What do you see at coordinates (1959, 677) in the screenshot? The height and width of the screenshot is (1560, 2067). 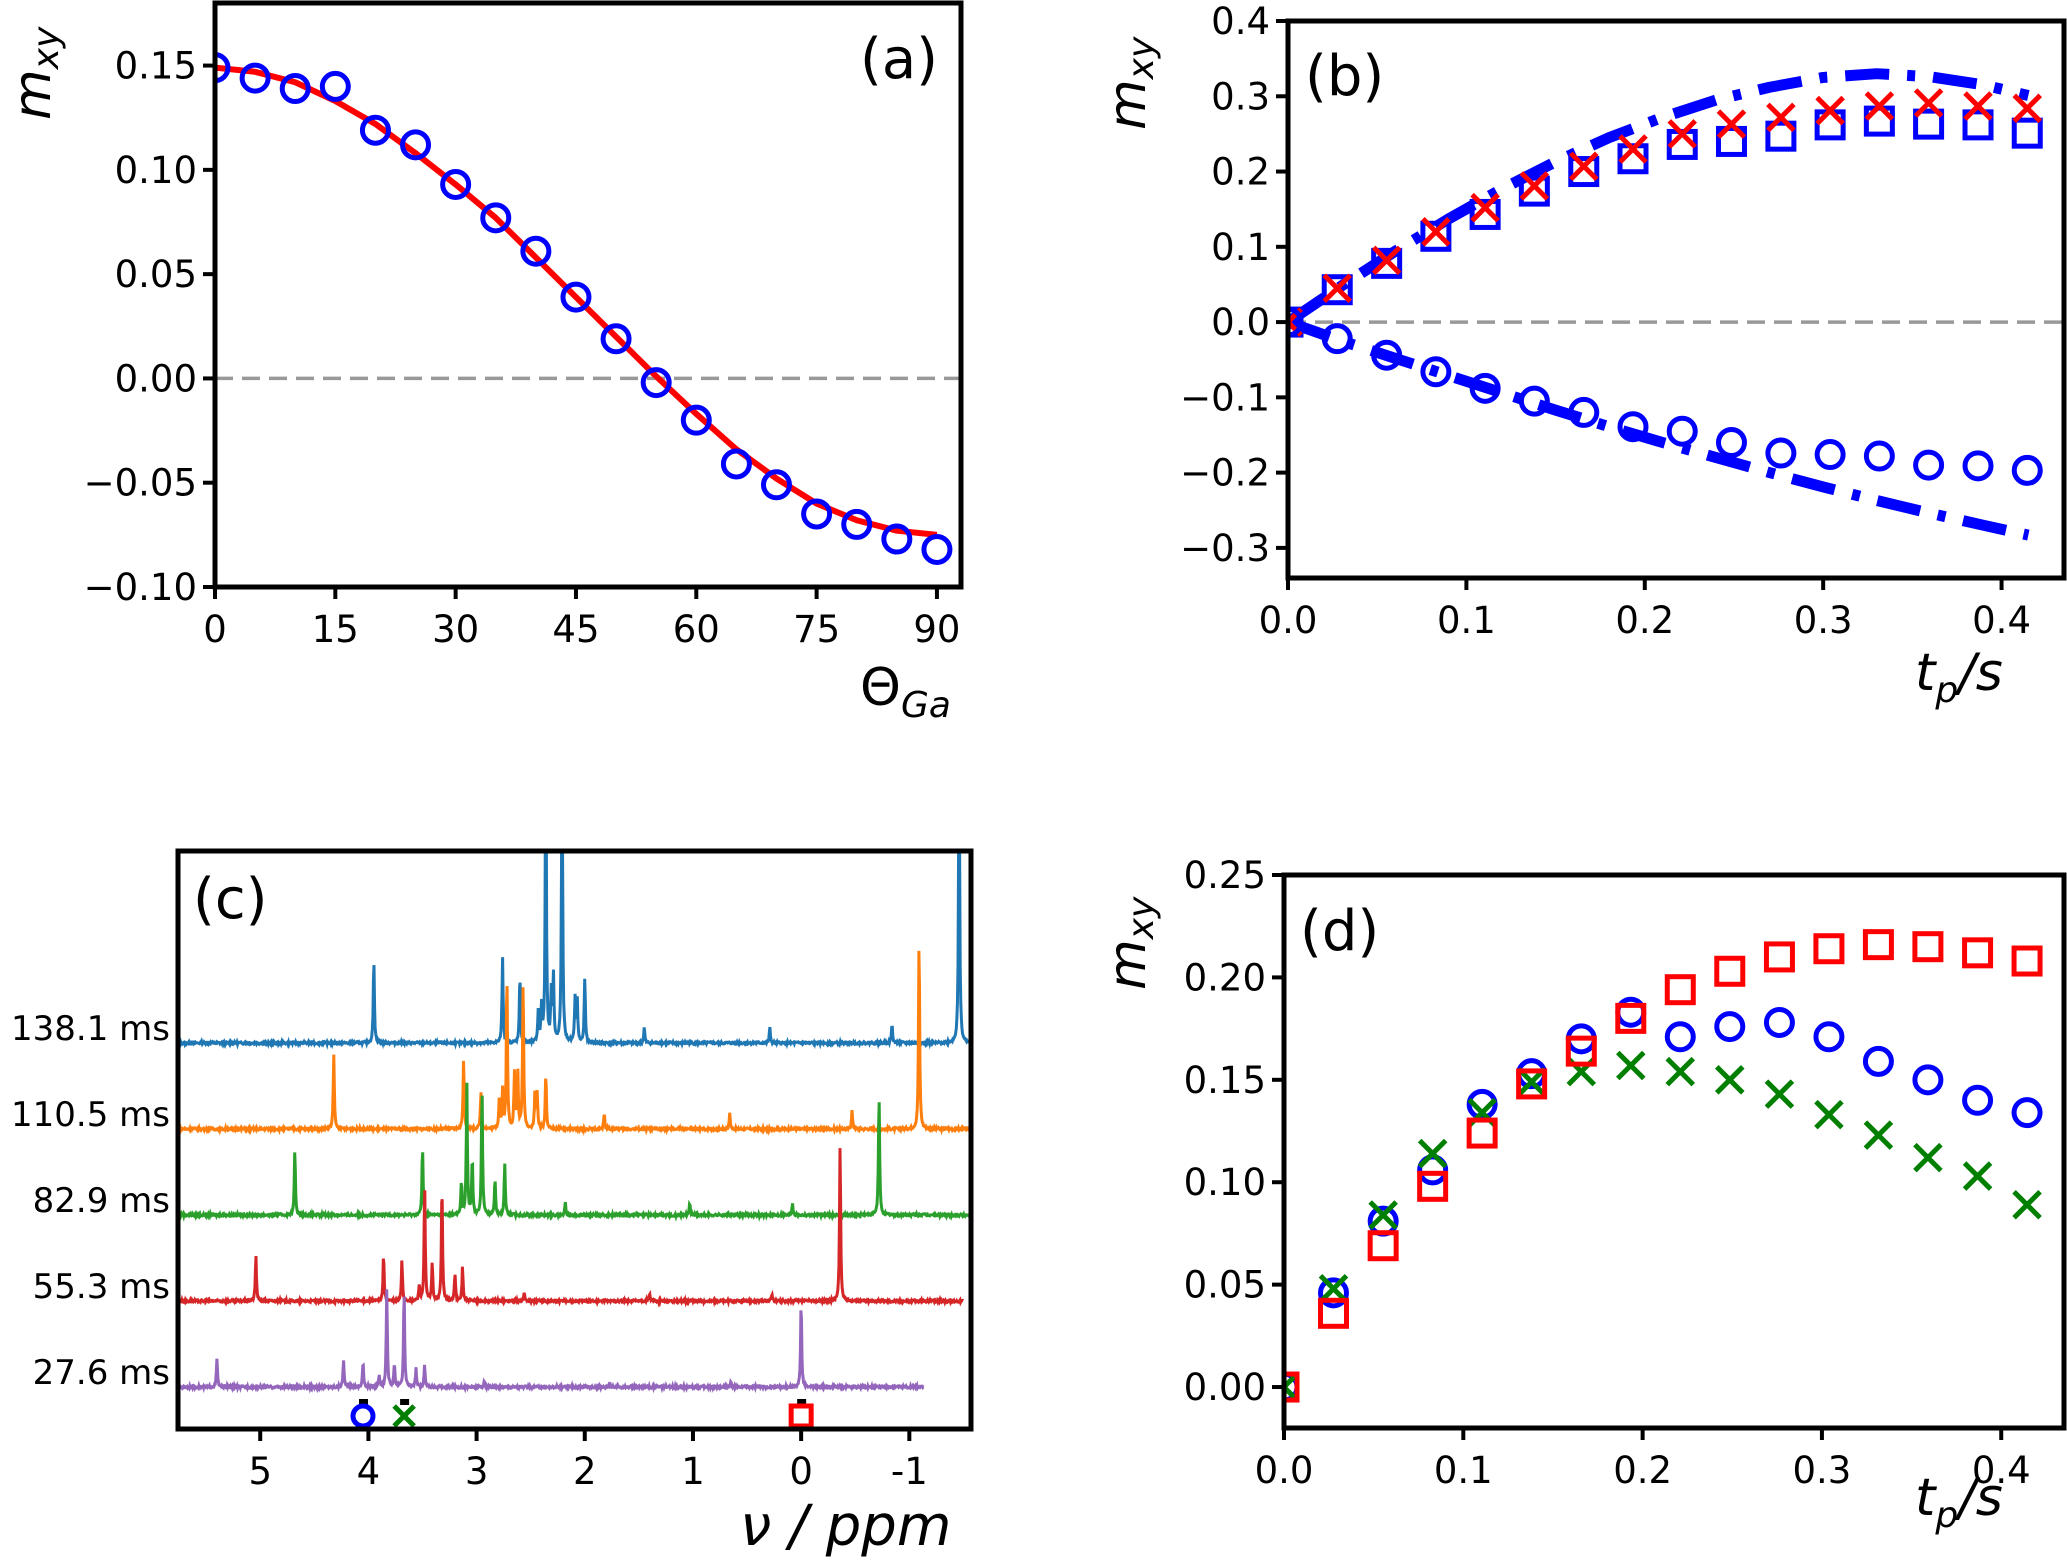 I see `x-axis-label-b: tp/s` at bounding box center [1959, 677].